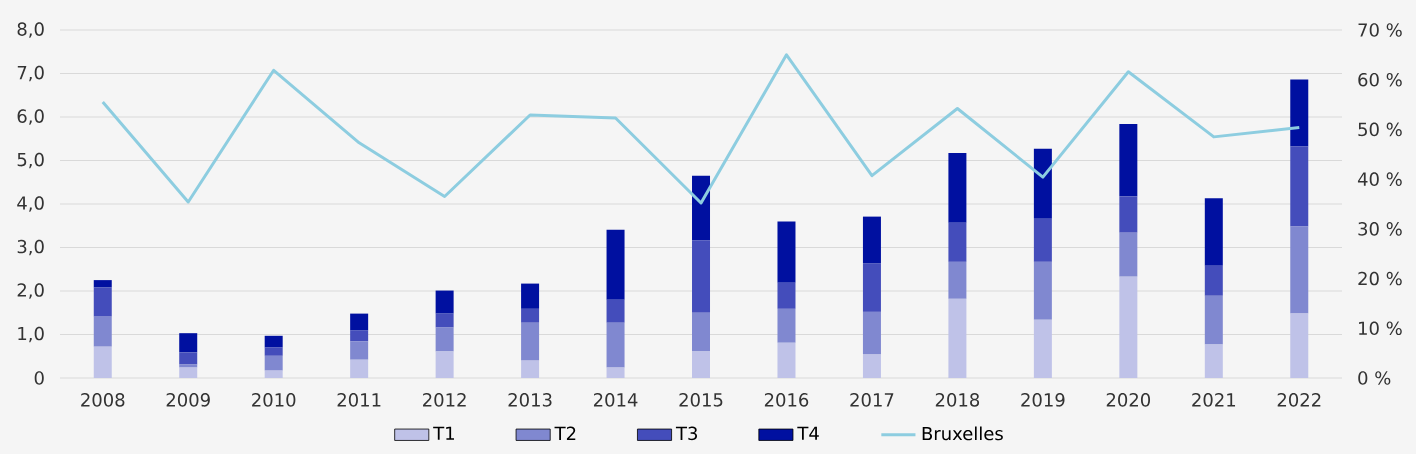 The width and height of the screenshot is (1416, 454). I want to click on x-tick-label: 2014, so click(615, 400).